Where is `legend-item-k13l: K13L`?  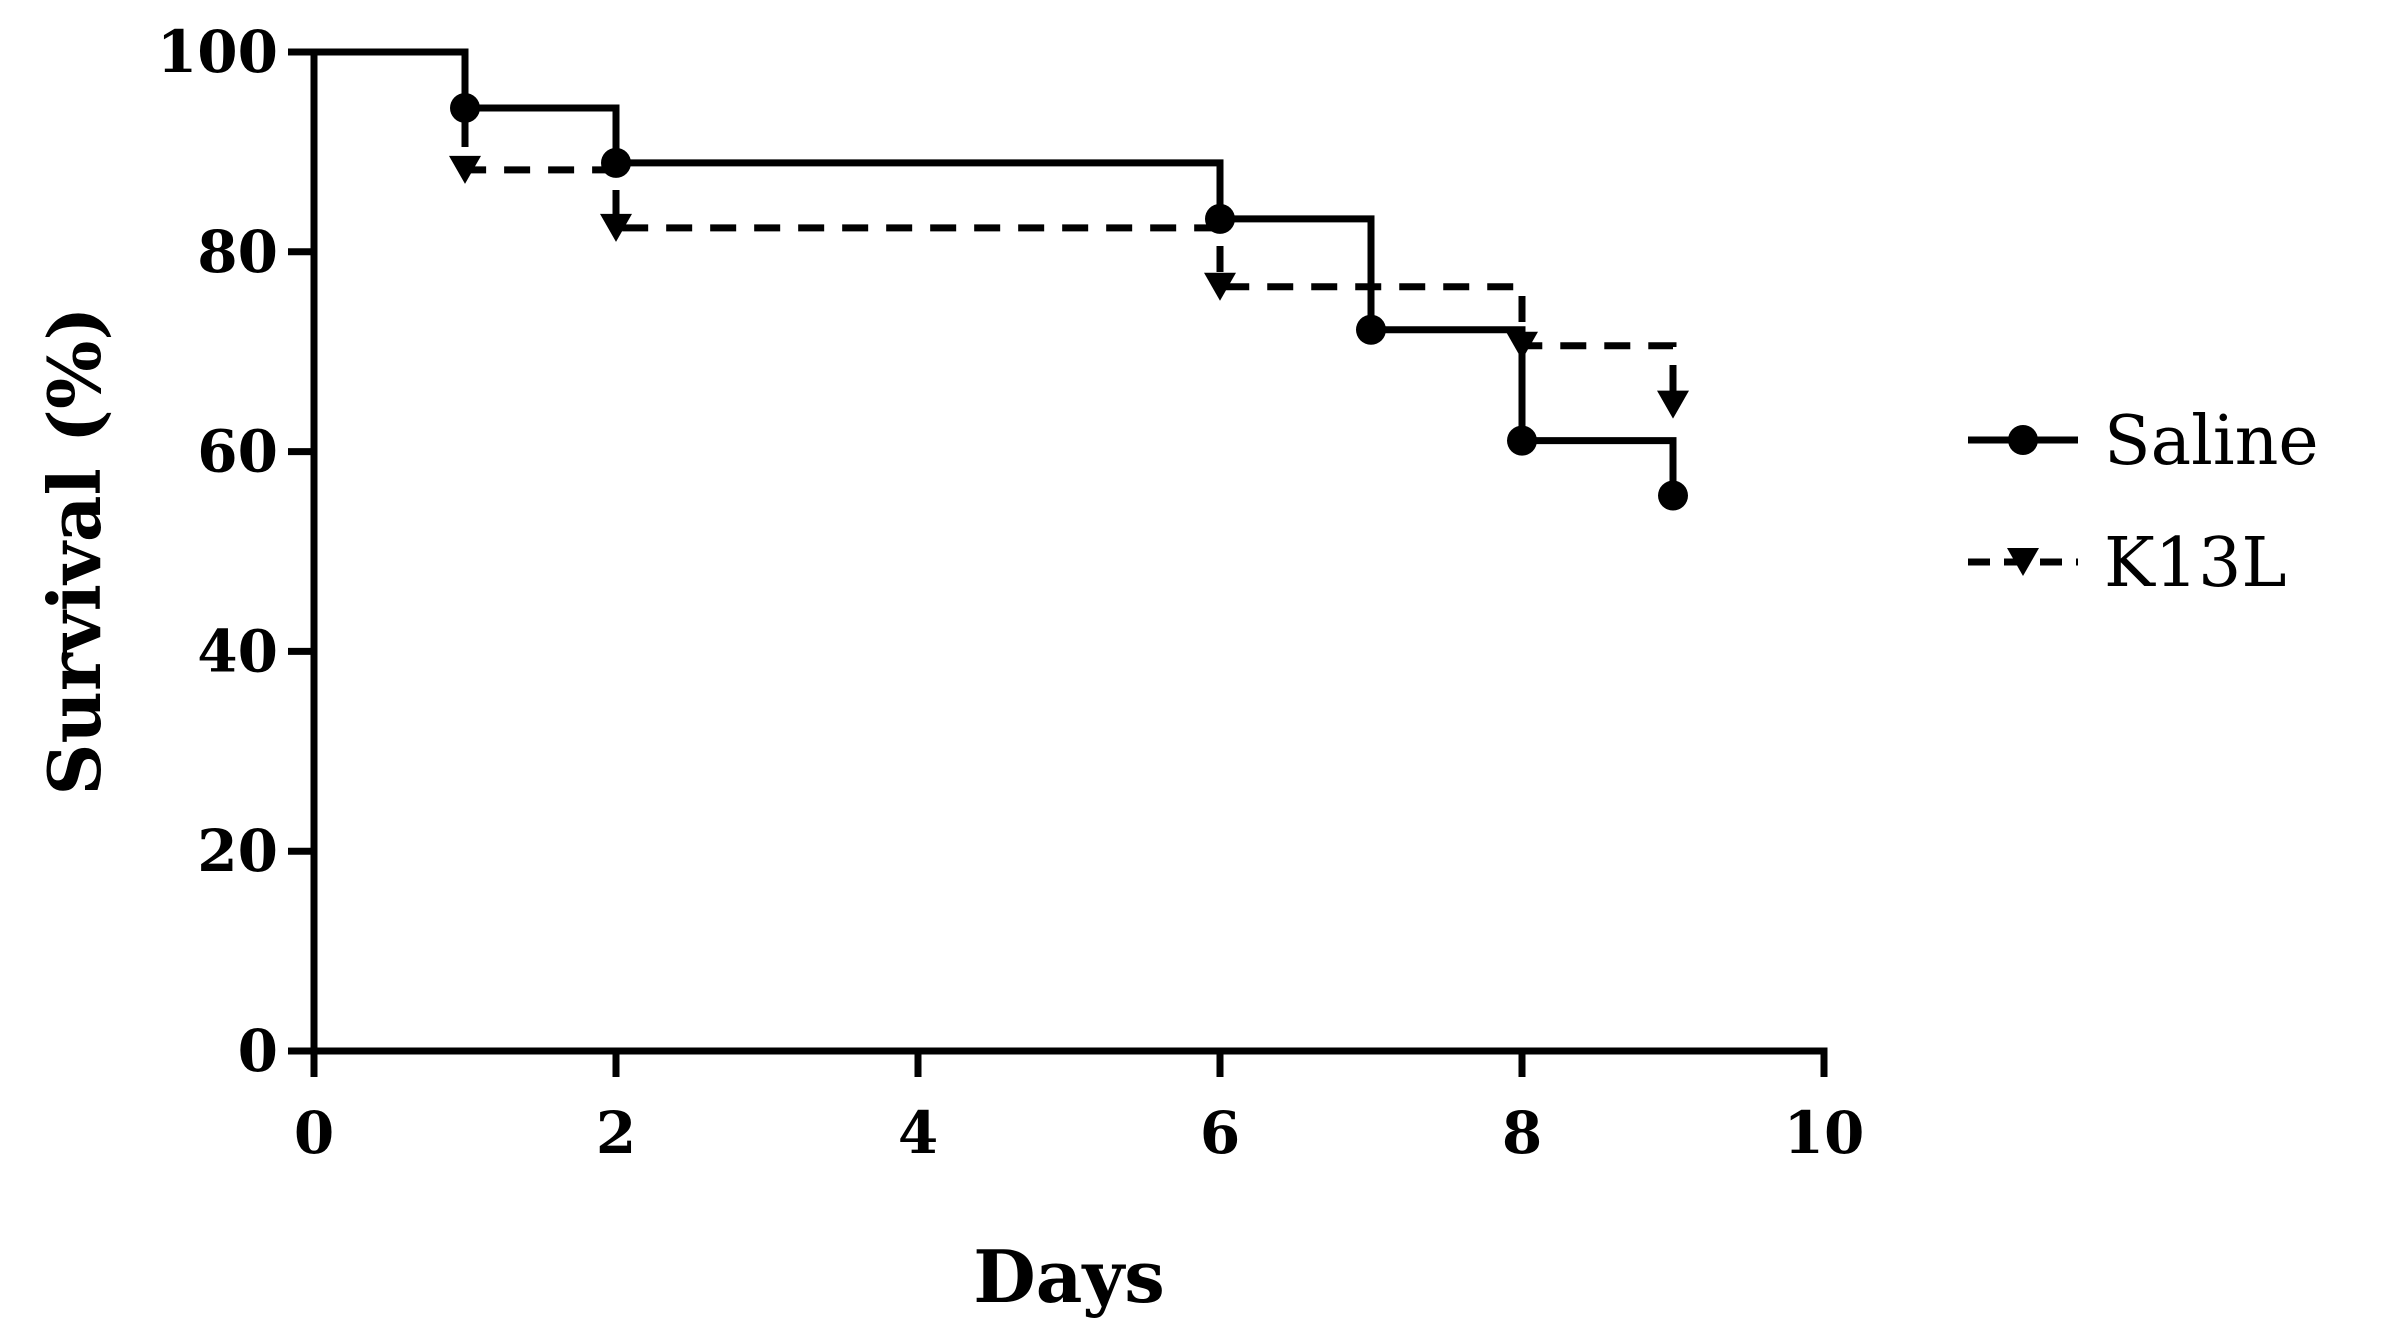
legend-item-k13l: K13L is located at coordinates (2127, 563).